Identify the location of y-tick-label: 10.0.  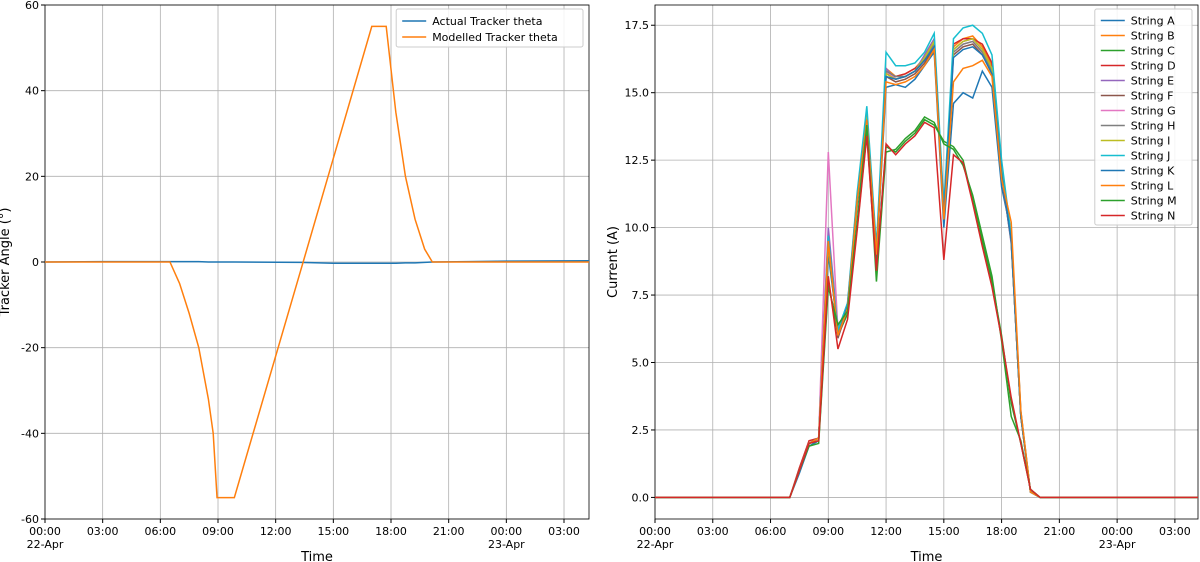
(637, 228).